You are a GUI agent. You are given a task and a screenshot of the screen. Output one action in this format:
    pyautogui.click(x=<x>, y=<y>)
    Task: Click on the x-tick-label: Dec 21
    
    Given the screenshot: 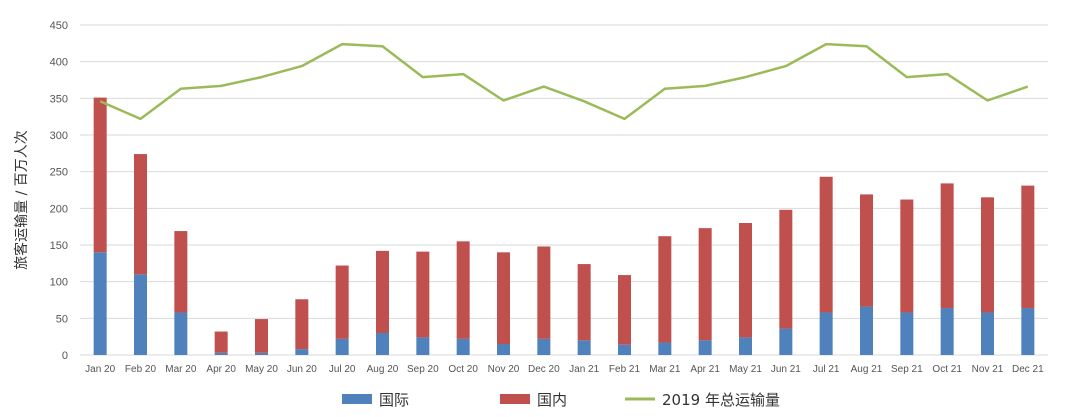 What is the action you would take?
    pyautogui.click(x=1028, y=369)
    